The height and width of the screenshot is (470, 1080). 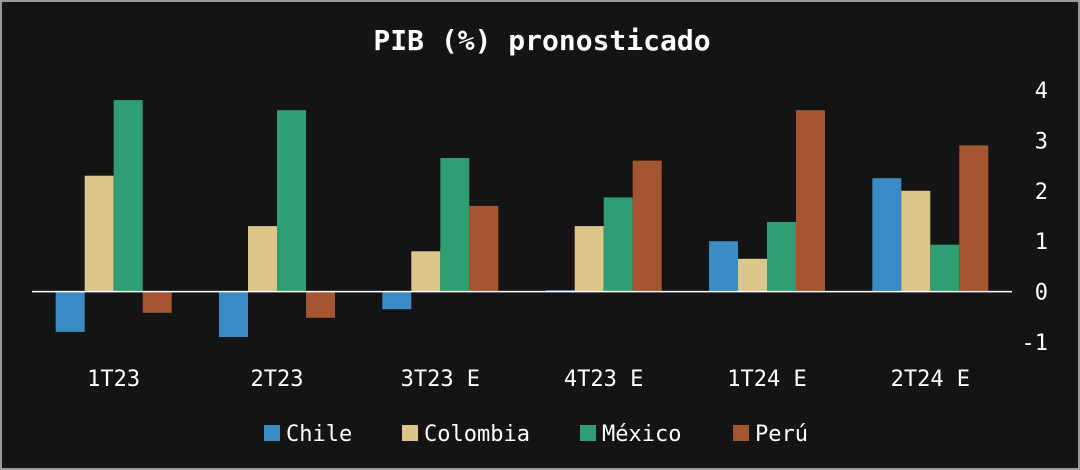 I want to click on y-tick-label: 3, so click(x=1041, y=141).